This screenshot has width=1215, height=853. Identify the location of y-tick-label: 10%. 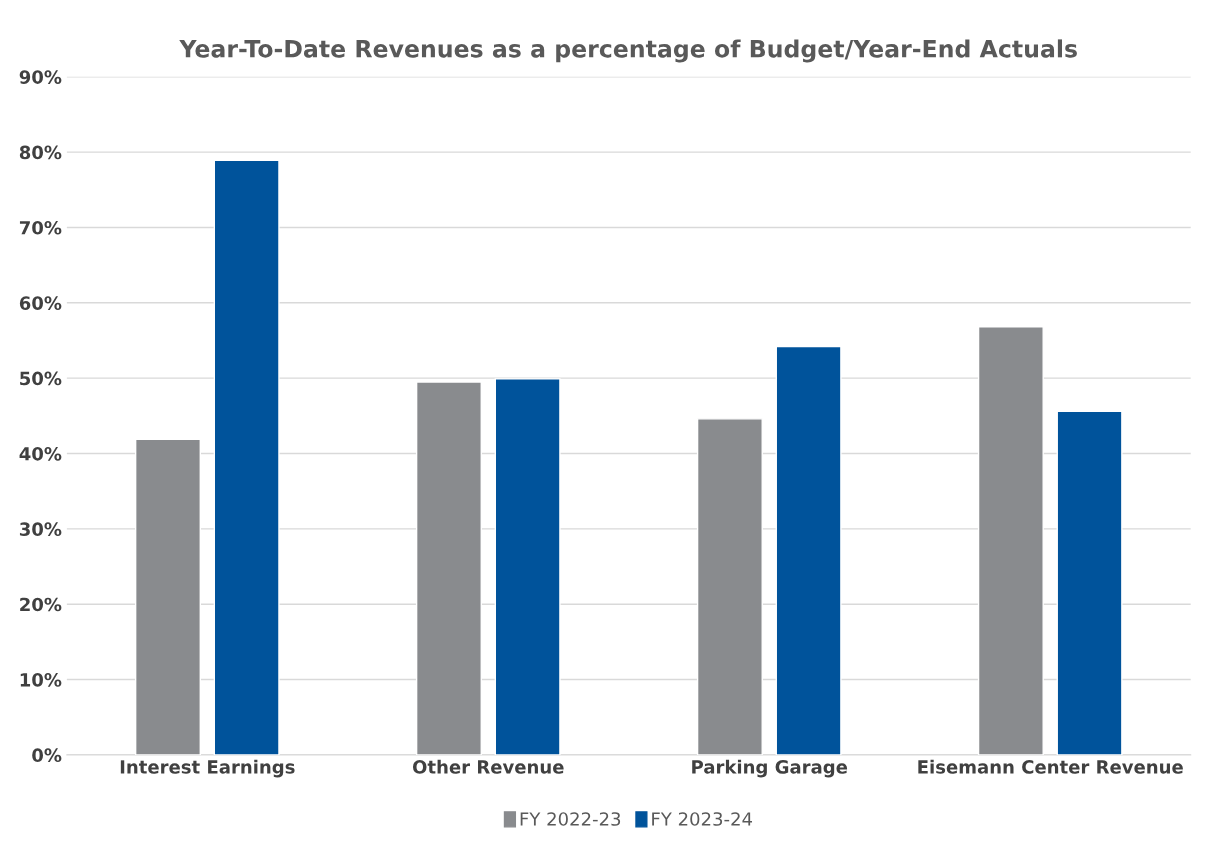
(41, 680).